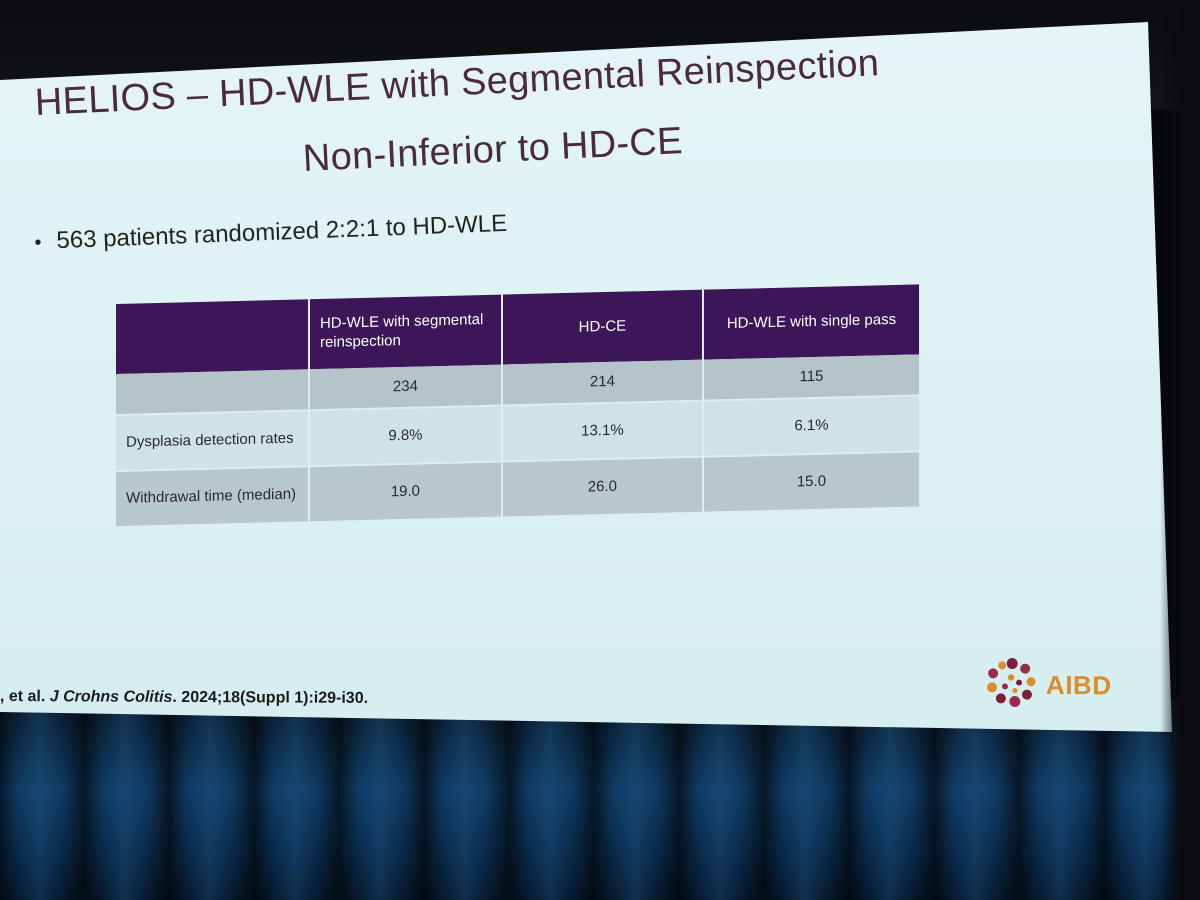 The width and height of the screenshot is (1200, 900). I want to click on table-header-single-pass: HD-WLE with single pass, so click(811, 322).